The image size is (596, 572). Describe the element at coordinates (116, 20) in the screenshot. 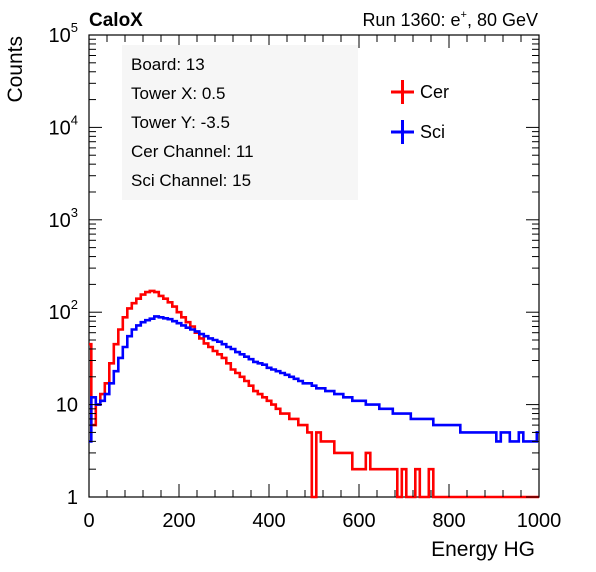

I see `experiment-label: CaloX` at that location.